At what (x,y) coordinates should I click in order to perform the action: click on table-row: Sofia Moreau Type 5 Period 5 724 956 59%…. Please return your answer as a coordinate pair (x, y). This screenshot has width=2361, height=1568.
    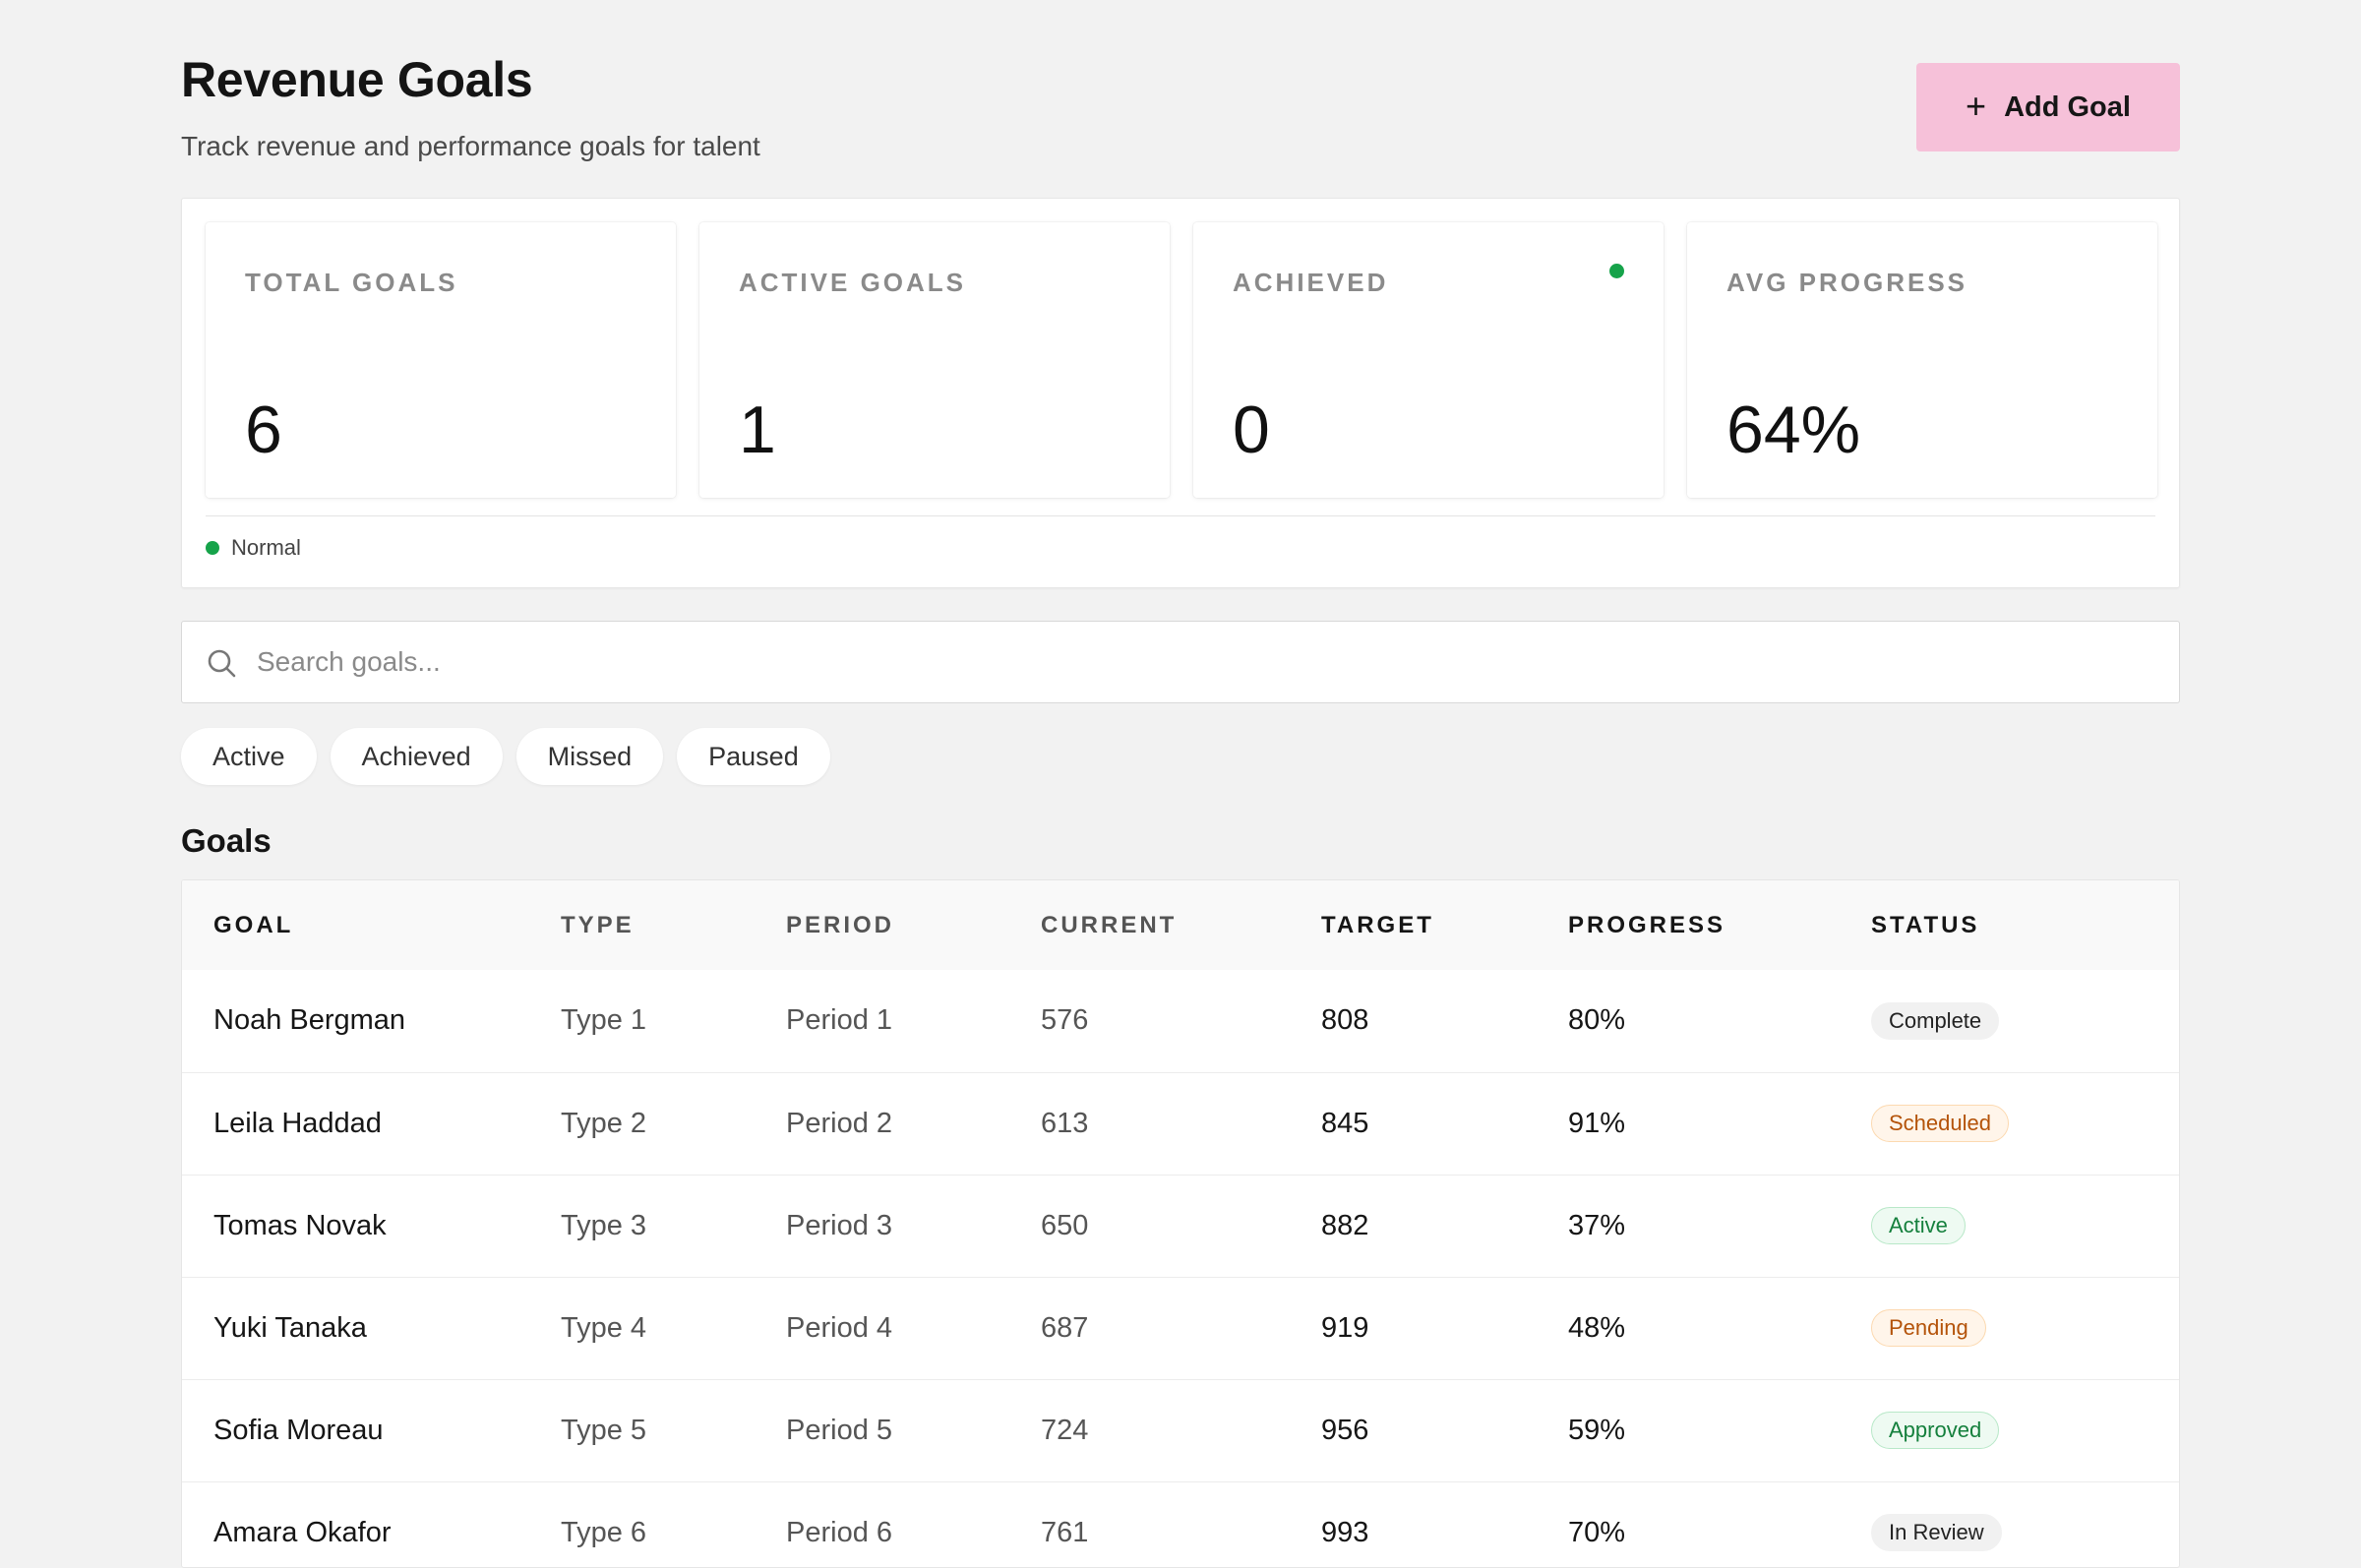
    Looking at the image, I should click on (1180, 1430).